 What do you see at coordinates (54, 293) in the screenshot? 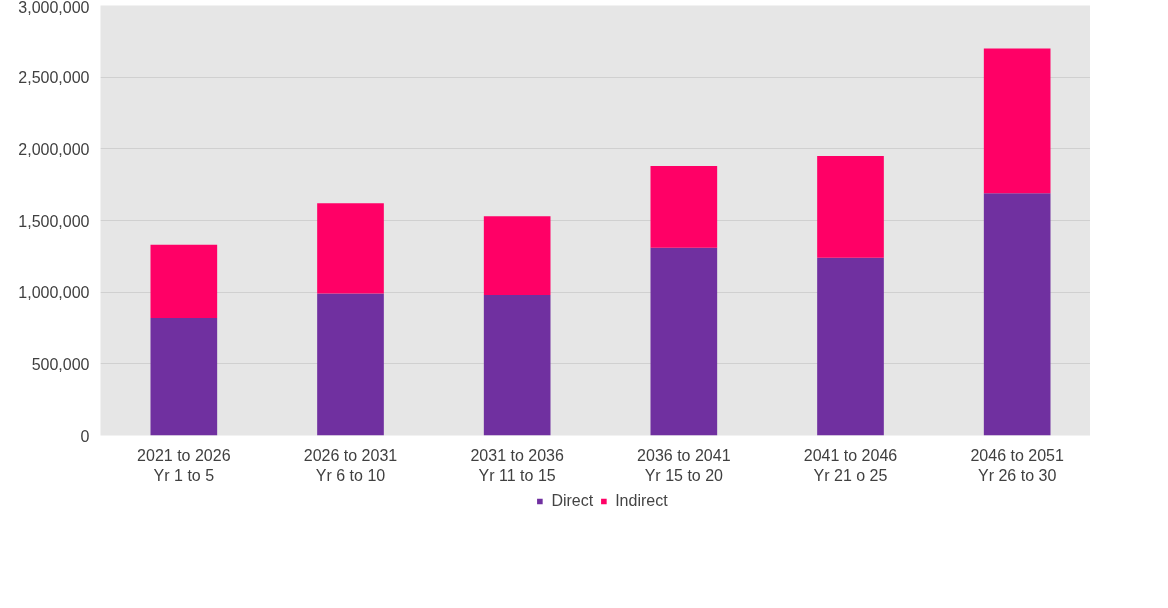
I see `y-tick-label: 1,000,000` at bounding box center [54, 293].